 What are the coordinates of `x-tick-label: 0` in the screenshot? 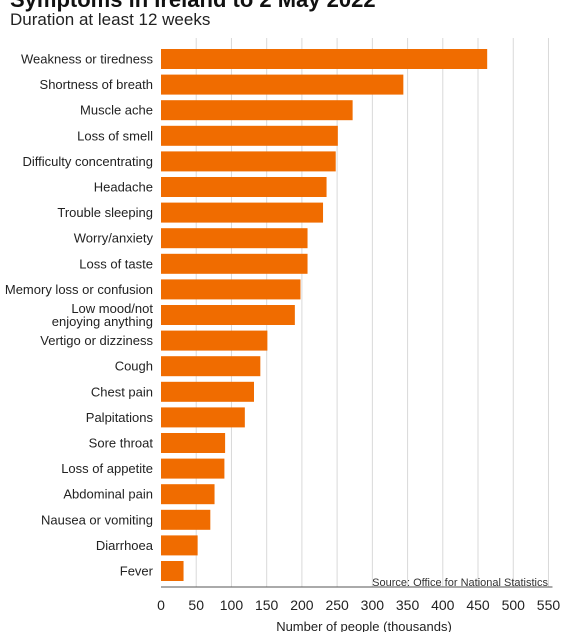 It's located at (161, 605).